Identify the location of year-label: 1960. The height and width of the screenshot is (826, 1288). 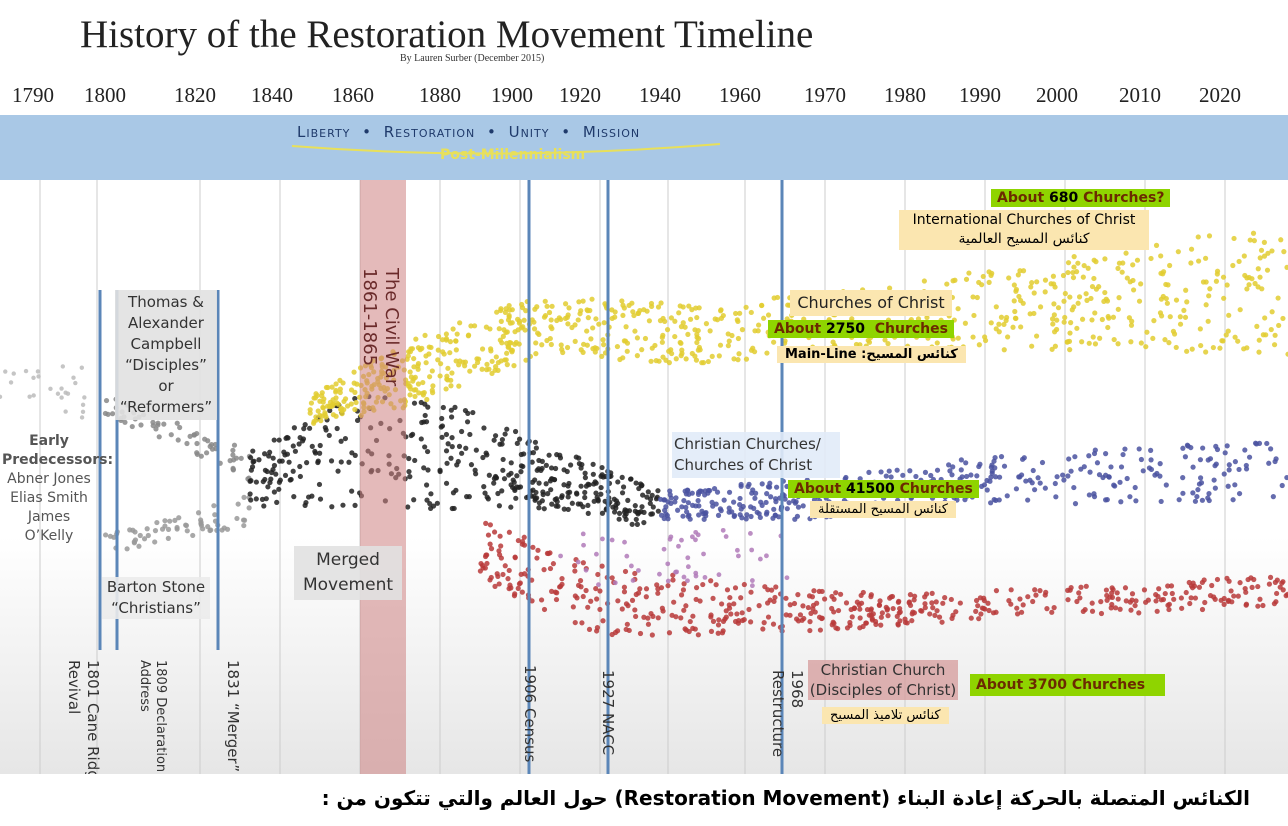
(740, 95).